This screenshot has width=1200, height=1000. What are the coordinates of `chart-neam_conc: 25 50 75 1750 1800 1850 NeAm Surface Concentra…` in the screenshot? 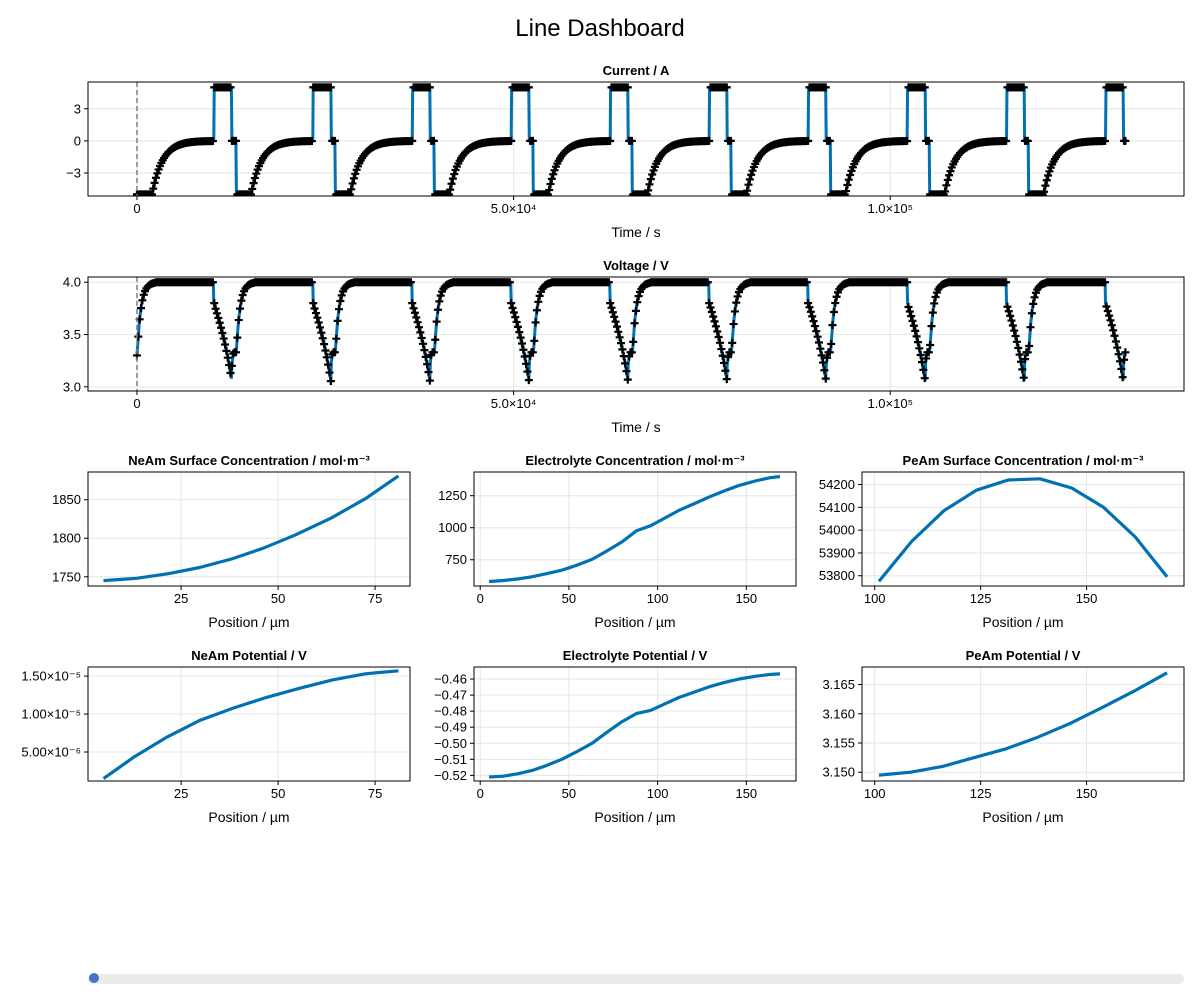 It's located at (231, 541).